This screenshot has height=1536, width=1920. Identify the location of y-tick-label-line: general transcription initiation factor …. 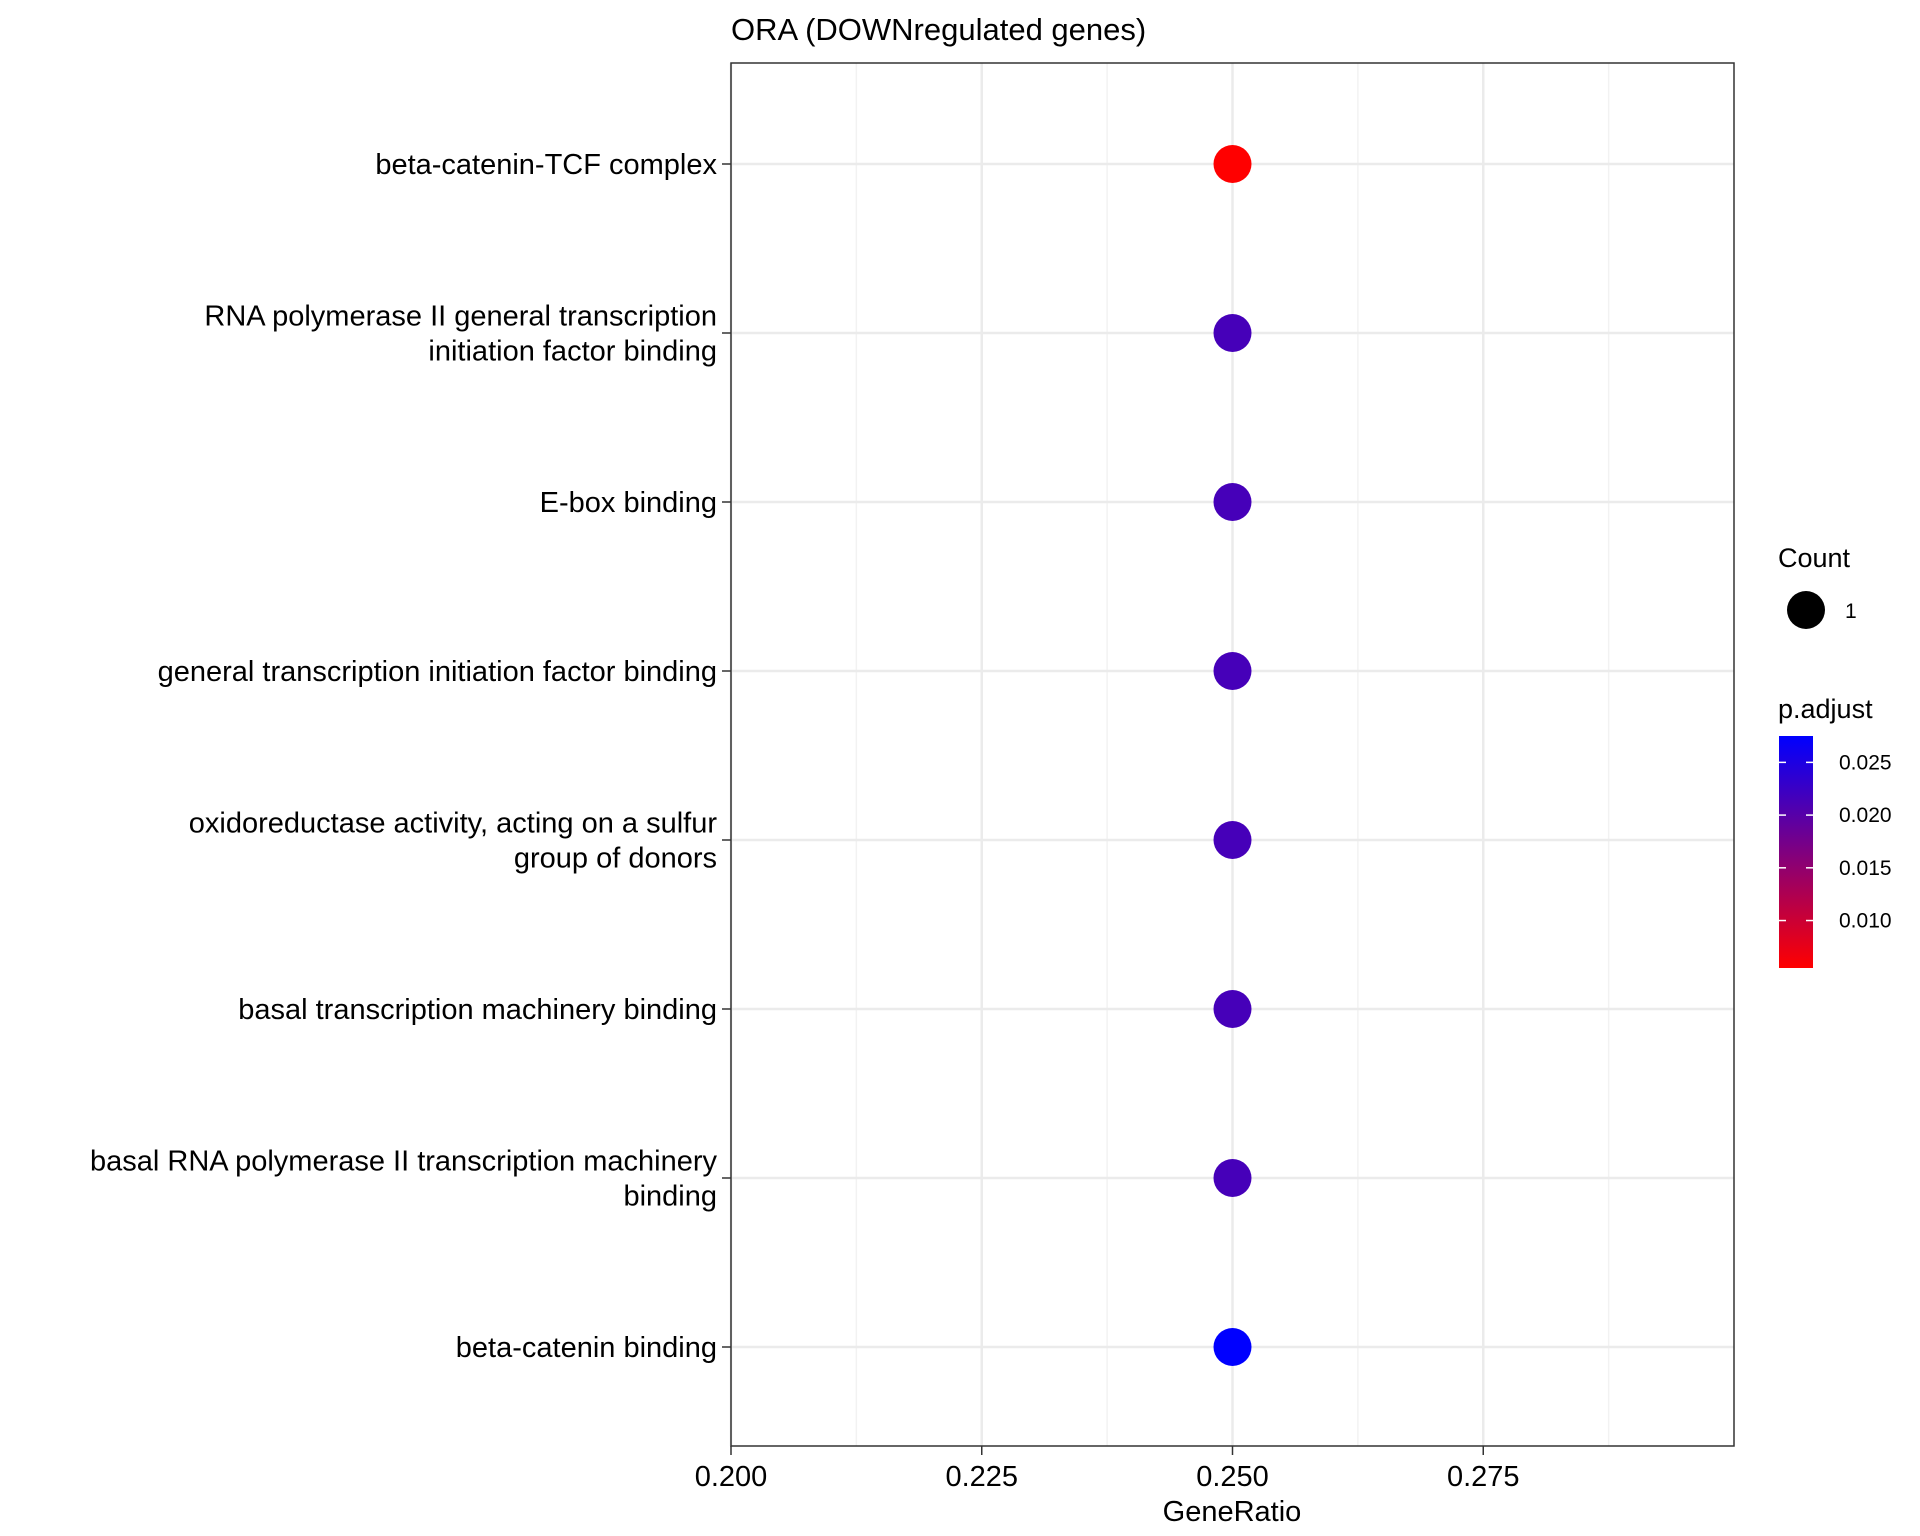
(437, 672).